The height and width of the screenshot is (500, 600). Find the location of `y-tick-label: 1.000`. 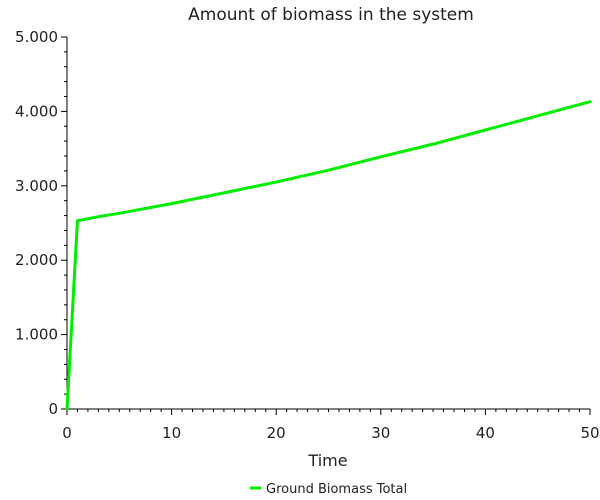

y-tick-label: 1.000 is located at coordinates (36, 335).